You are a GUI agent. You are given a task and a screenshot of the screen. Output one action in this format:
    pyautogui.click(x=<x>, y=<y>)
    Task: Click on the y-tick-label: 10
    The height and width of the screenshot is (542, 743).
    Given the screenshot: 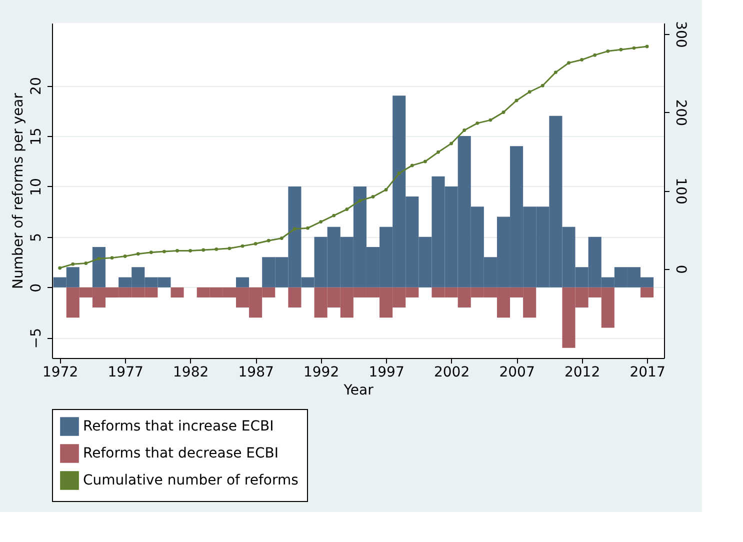 What is the action you would take?
    pyautogui.click(x=36, y=187)
    